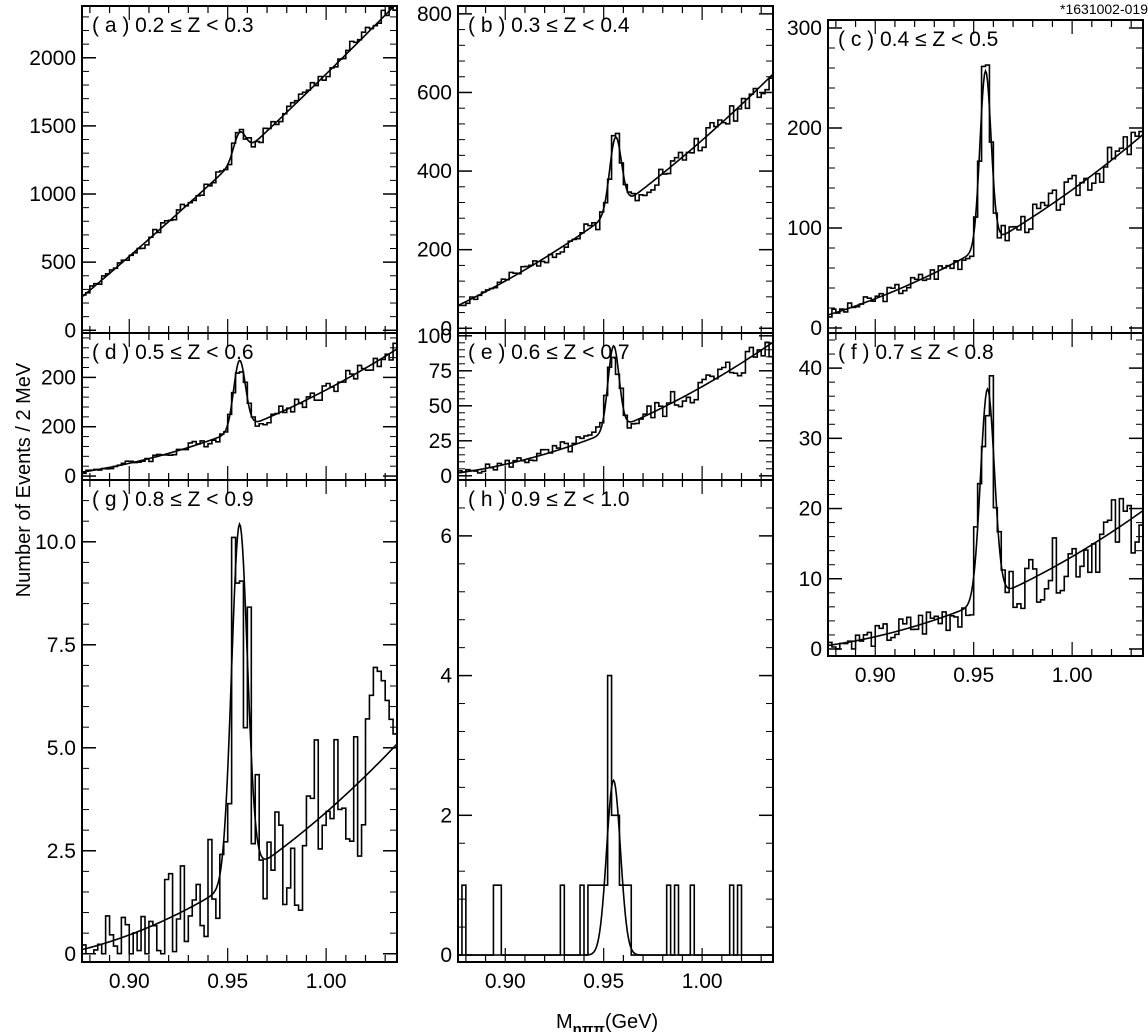 Image resolution: width=1148 pixels, height=1032 pixels. I want to click on panel-d: 0 200 200 ( d ) 0.5 ≤ Z < 0.6, so click(219, 410).